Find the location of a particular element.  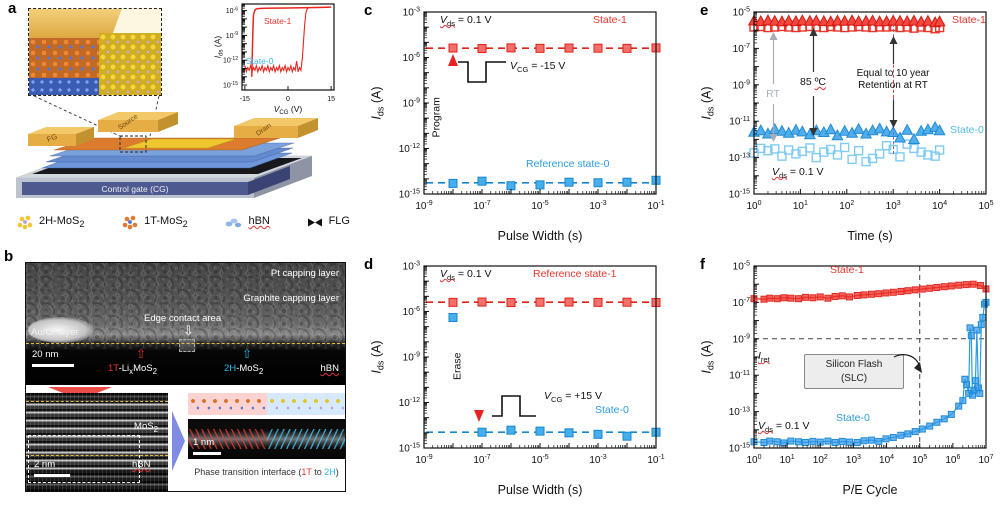

svg-text: 10⁻⁶ is located at coordinates (232, 10).